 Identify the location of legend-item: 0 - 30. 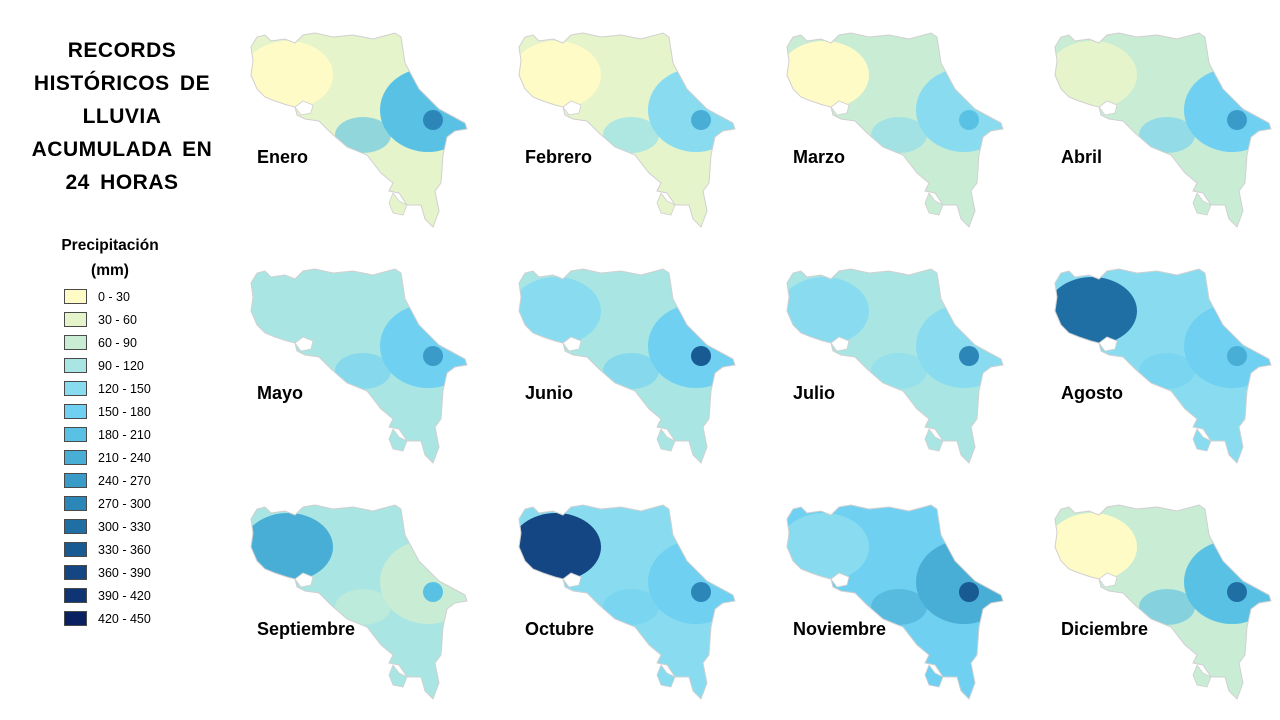
(107, 296).